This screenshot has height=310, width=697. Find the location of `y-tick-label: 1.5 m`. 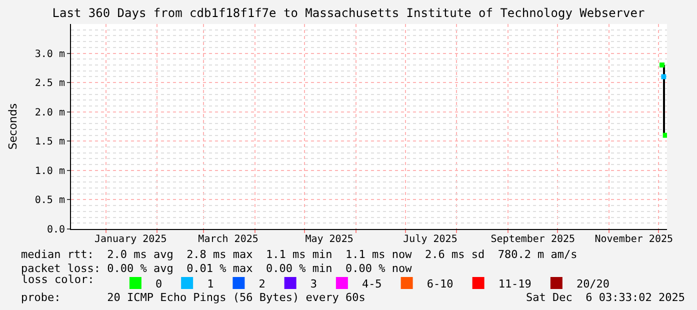

y-tick-label: 1.5 m is located at coordinates (49, 142).